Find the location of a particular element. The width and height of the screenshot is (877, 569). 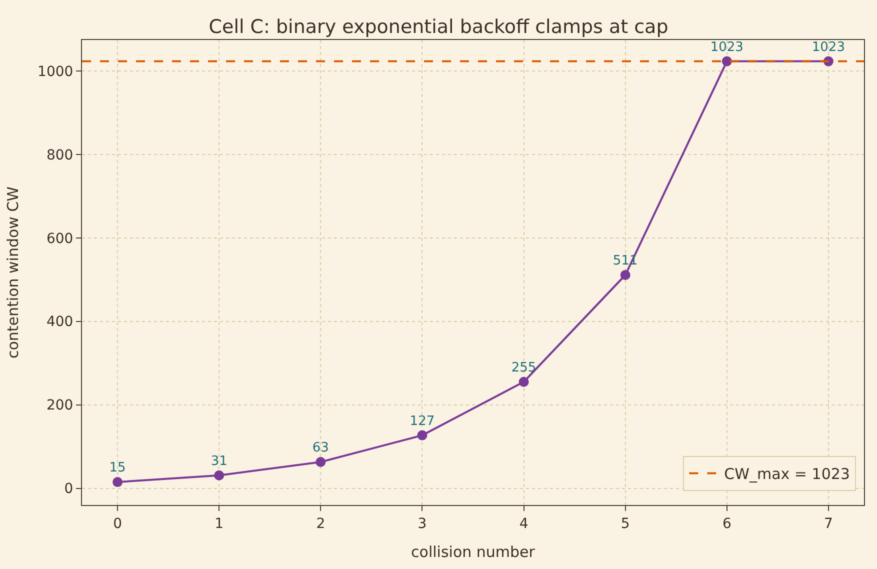

y-tick-label: 800 is located at coordinates (60, 155).